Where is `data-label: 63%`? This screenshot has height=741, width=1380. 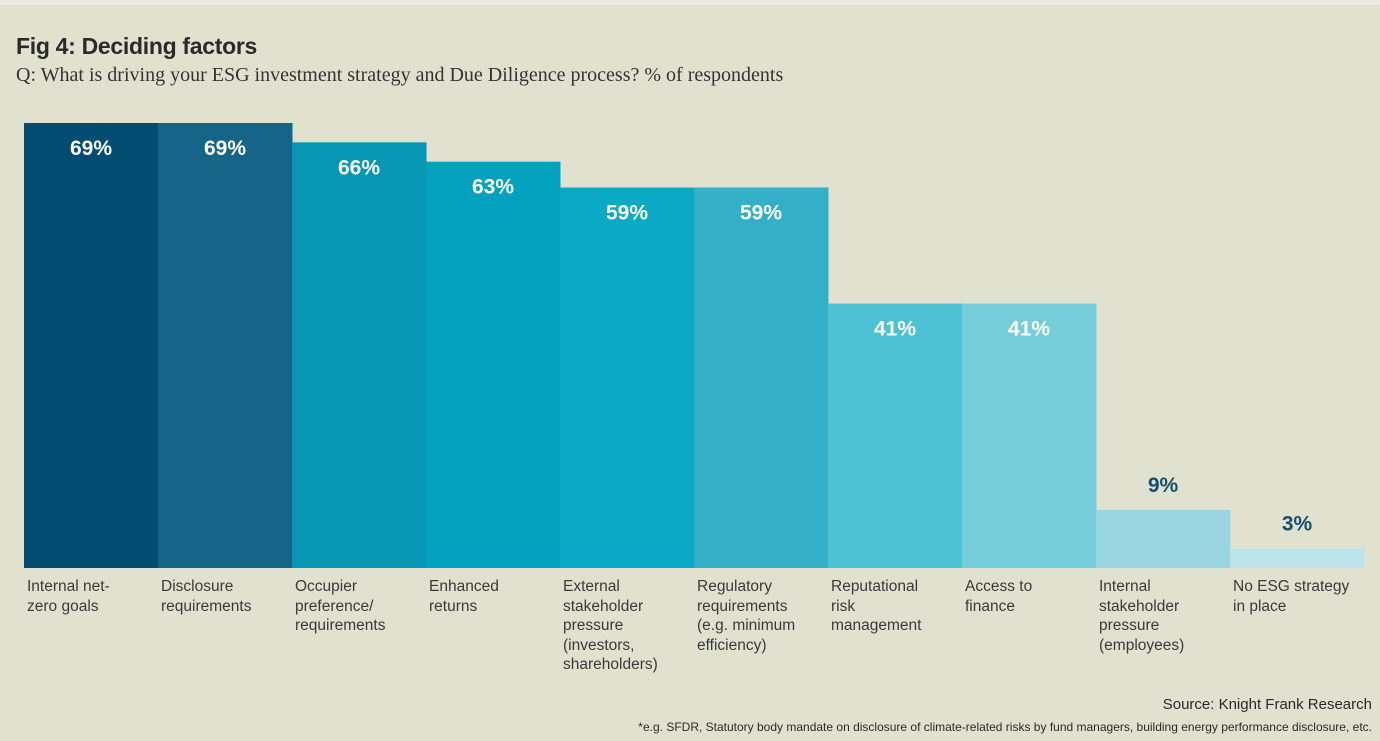
data-label: 63% is located at coordinates (493, 187).